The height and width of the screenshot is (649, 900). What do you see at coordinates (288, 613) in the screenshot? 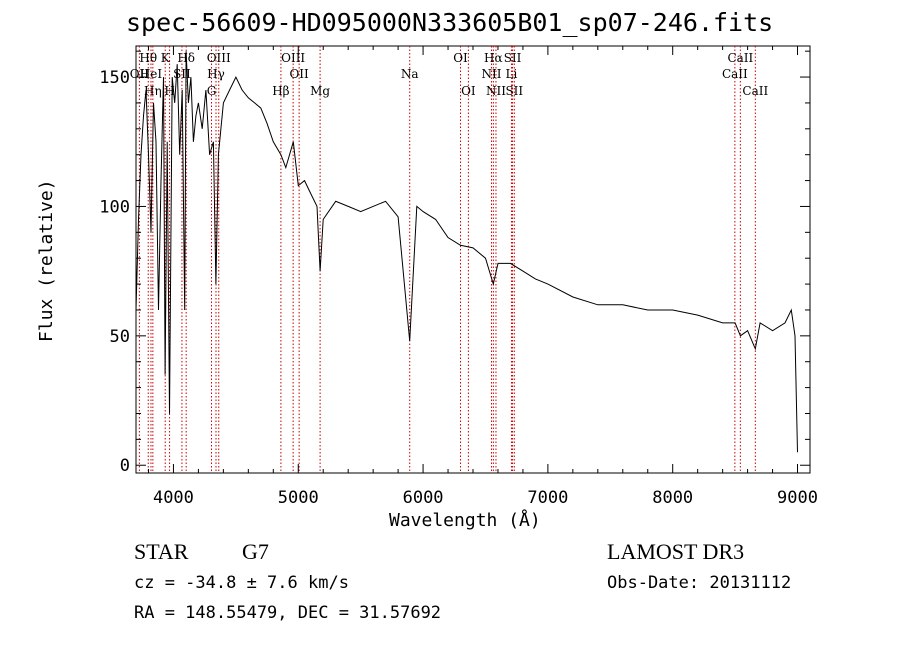
I see `sky-coordinates: RA = 148.55479, DEC = 31.57692` at bounding box center [288, 613].